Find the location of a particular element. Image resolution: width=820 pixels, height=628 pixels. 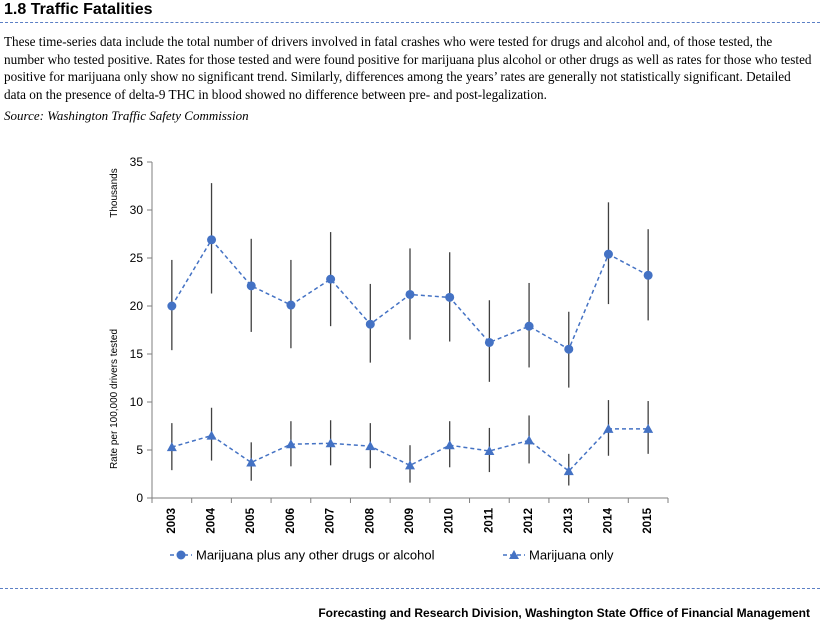

x-tick-label: 2014 is located at coordinates (608, 520).